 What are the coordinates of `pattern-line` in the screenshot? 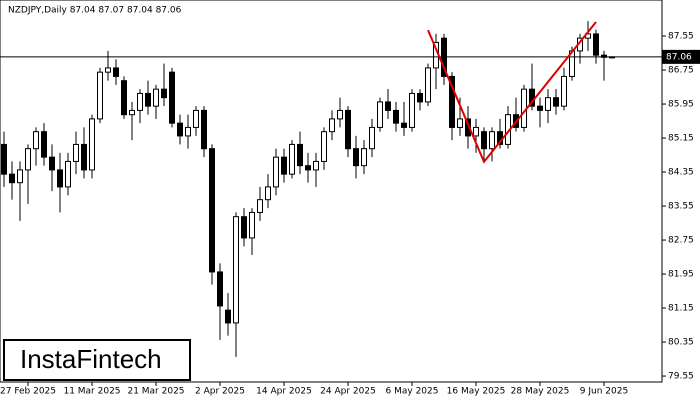 It's located at (512, 92).